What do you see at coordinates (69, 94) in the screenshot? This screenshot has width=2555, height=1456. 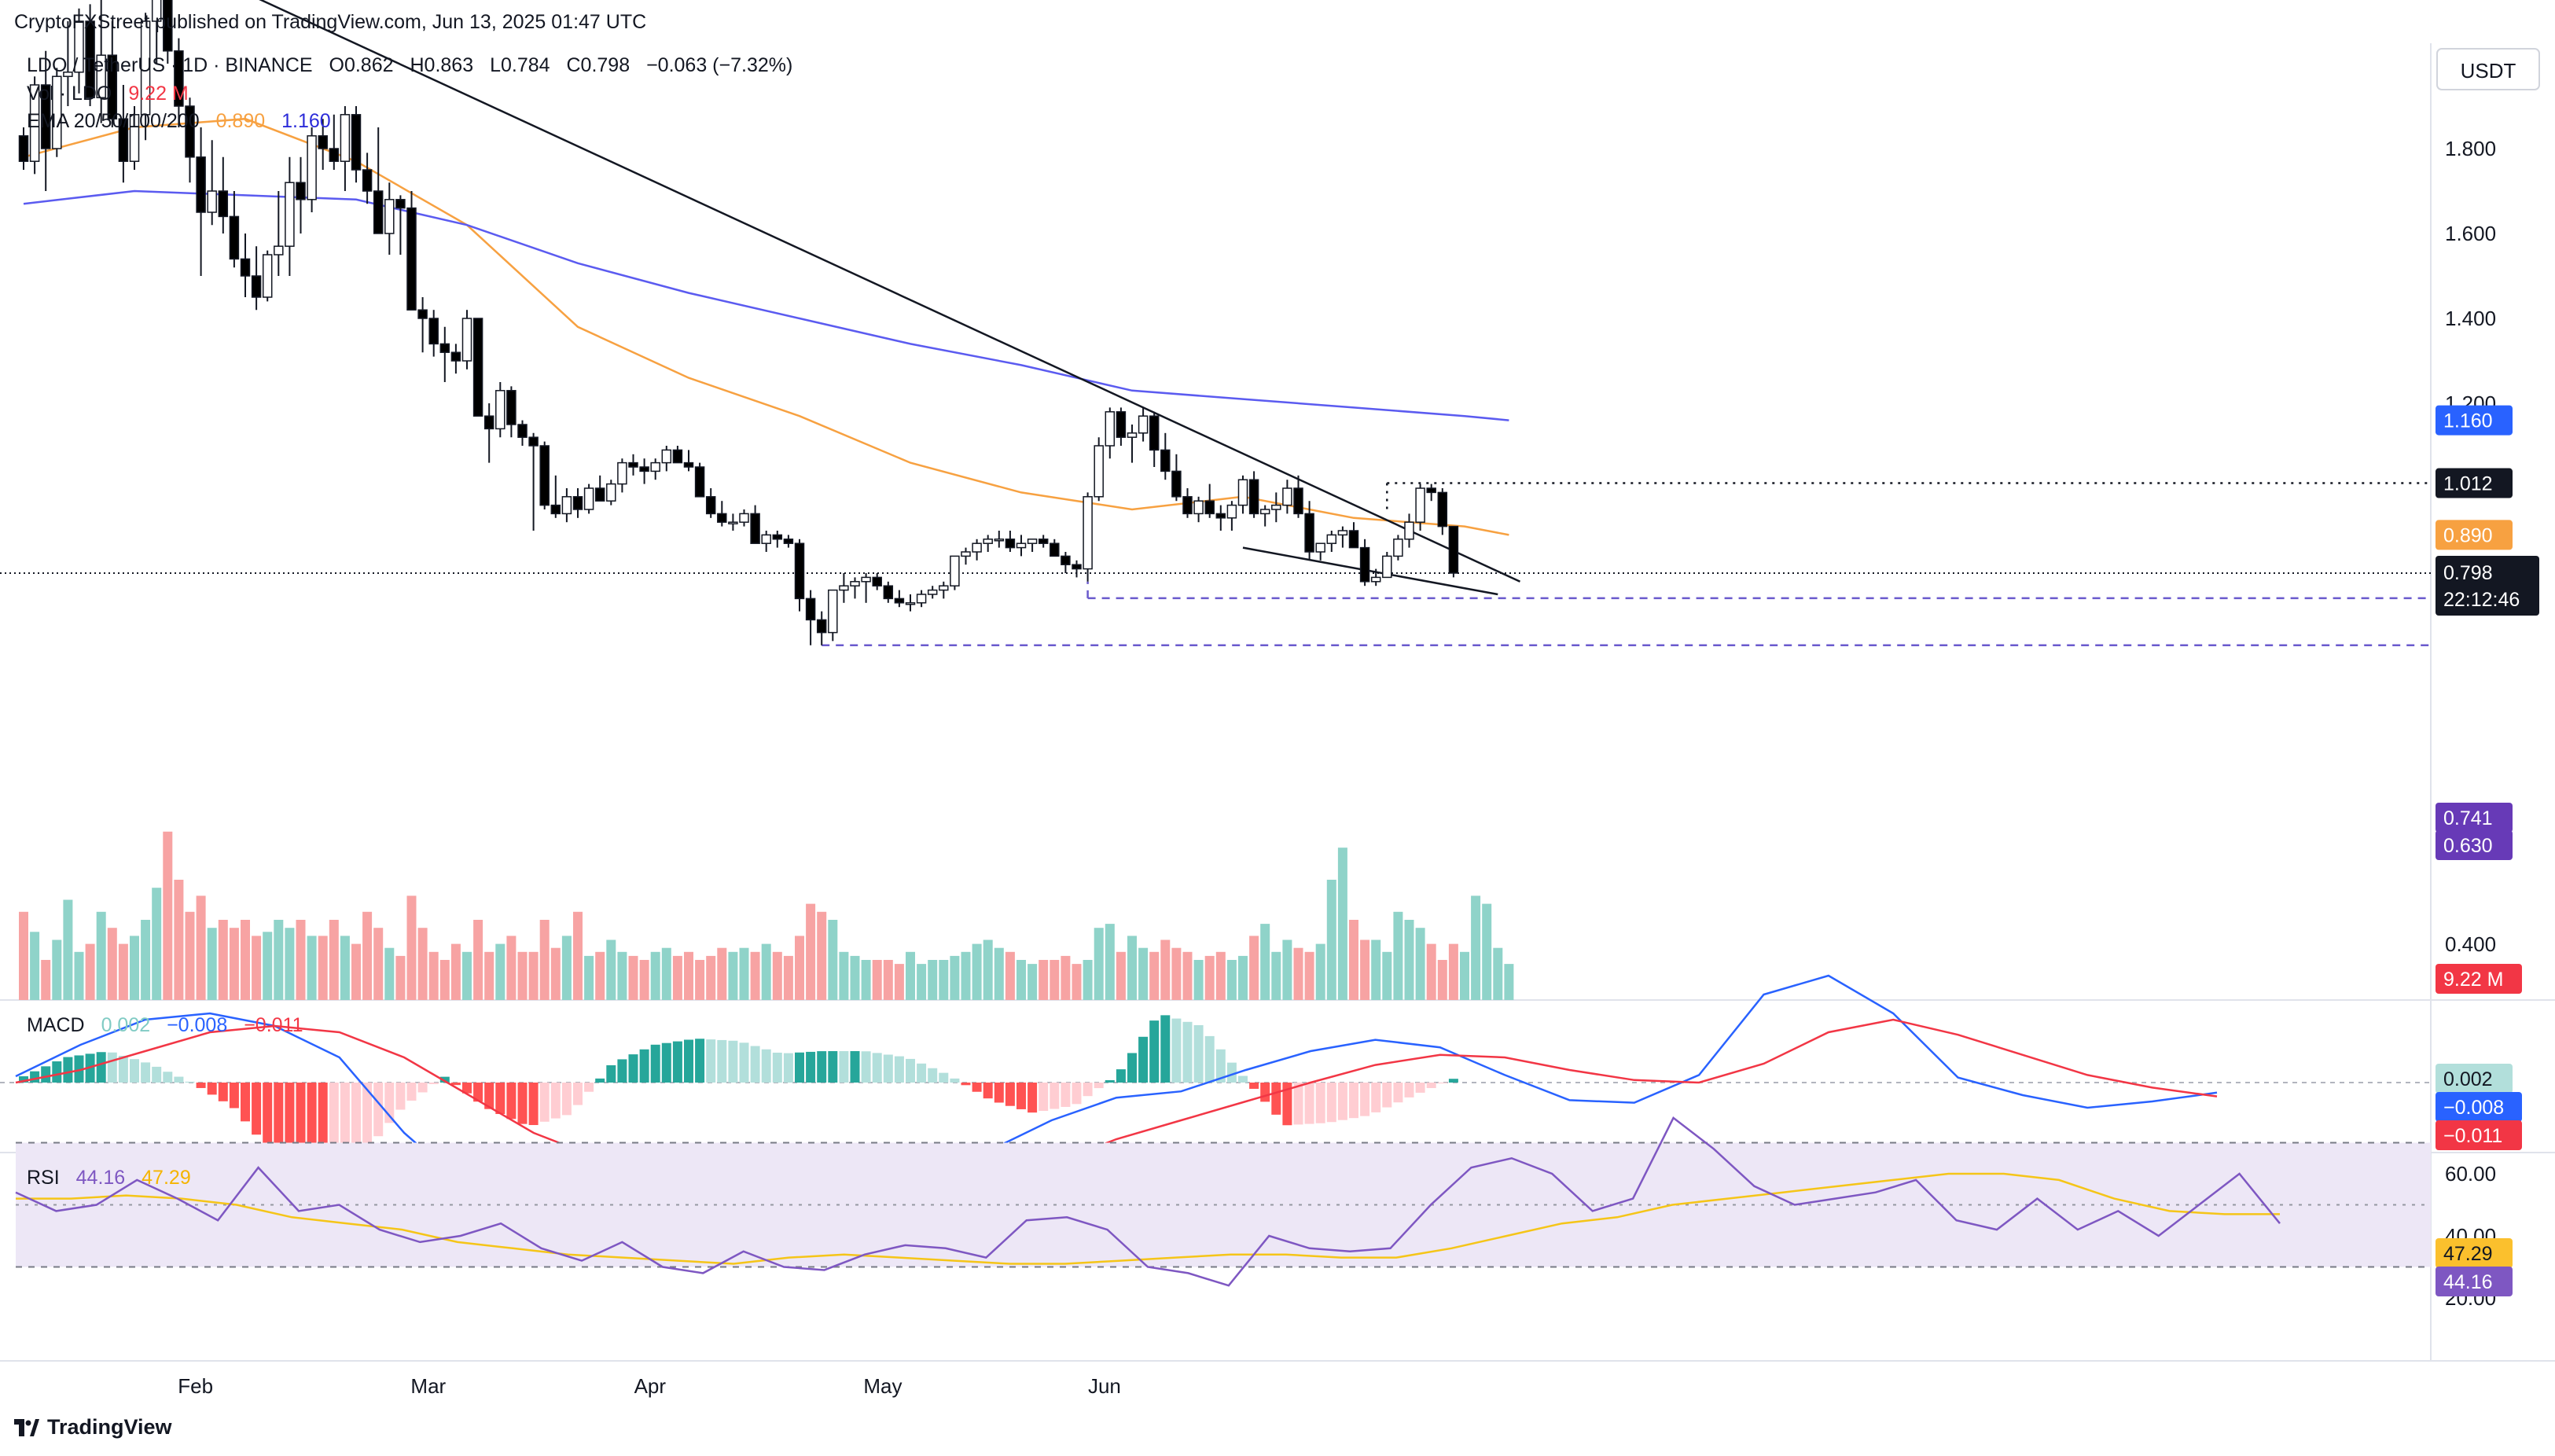 I see `volume-label: Vol · LDO` at bounding box center [69, 94].